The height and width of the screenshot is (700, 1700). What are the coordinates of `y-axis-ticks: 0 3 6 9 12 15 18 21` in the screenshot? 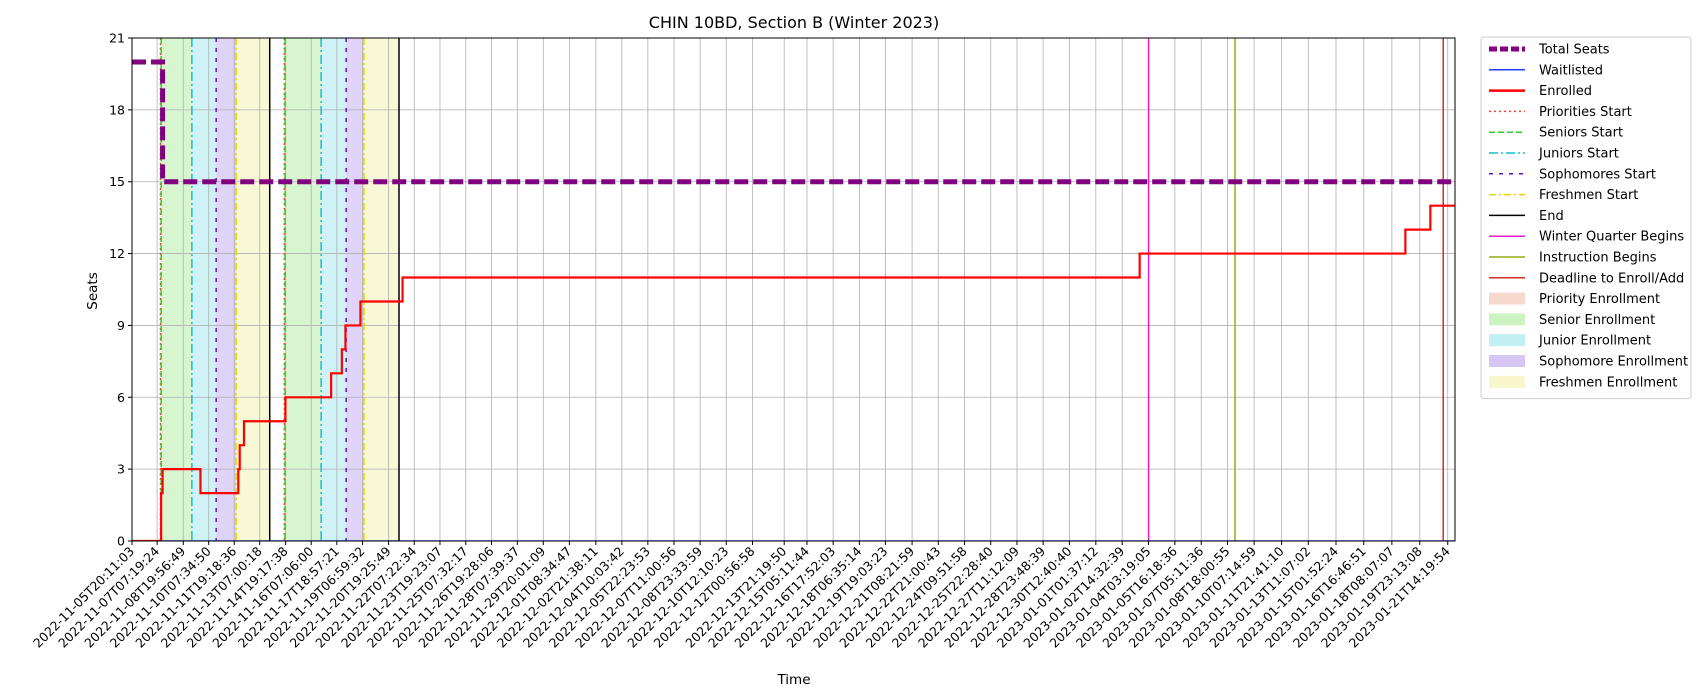 It's located at (120, 290).